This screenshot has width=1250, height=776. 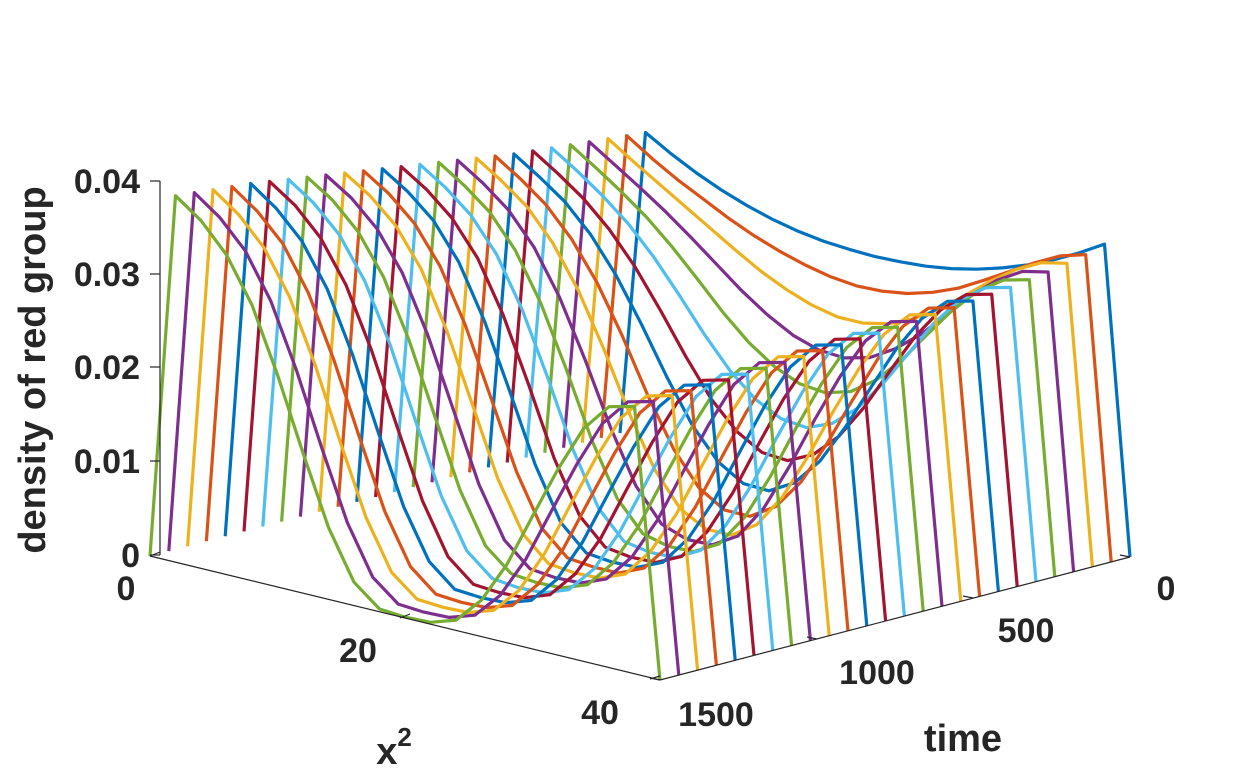 I want to click on time-tick-label: 1000, so click(x=877, y=673).